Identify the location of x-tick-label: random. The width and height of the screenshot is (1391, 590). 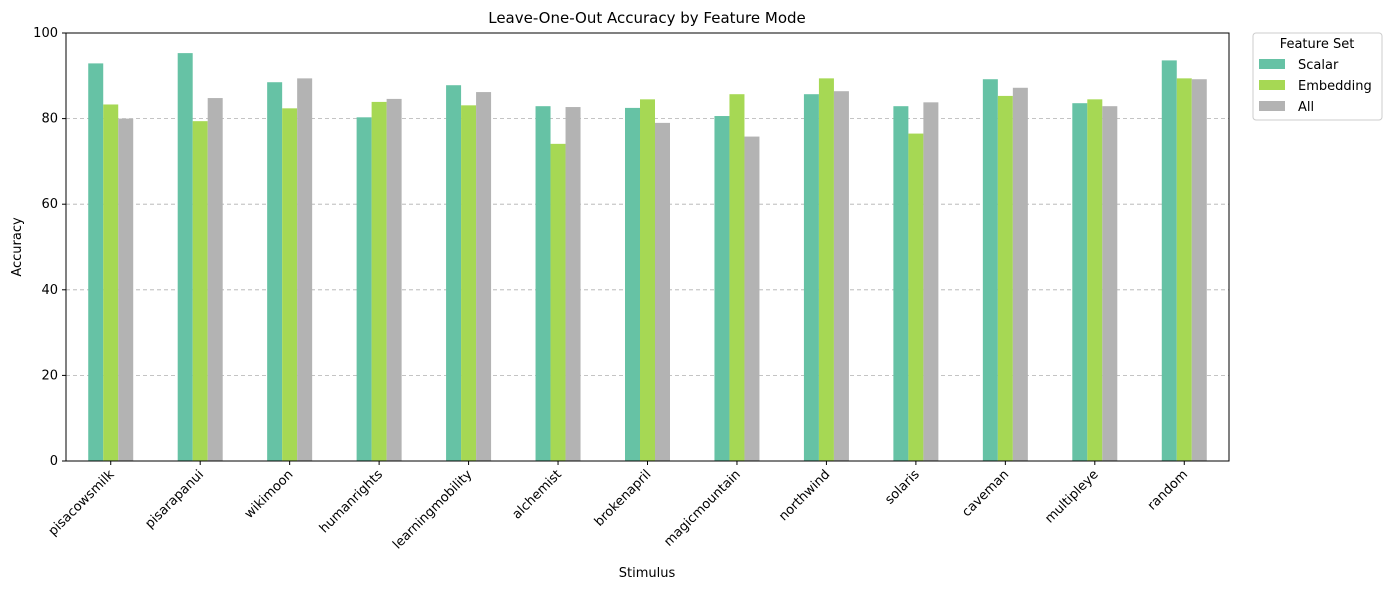
(1168, 490).